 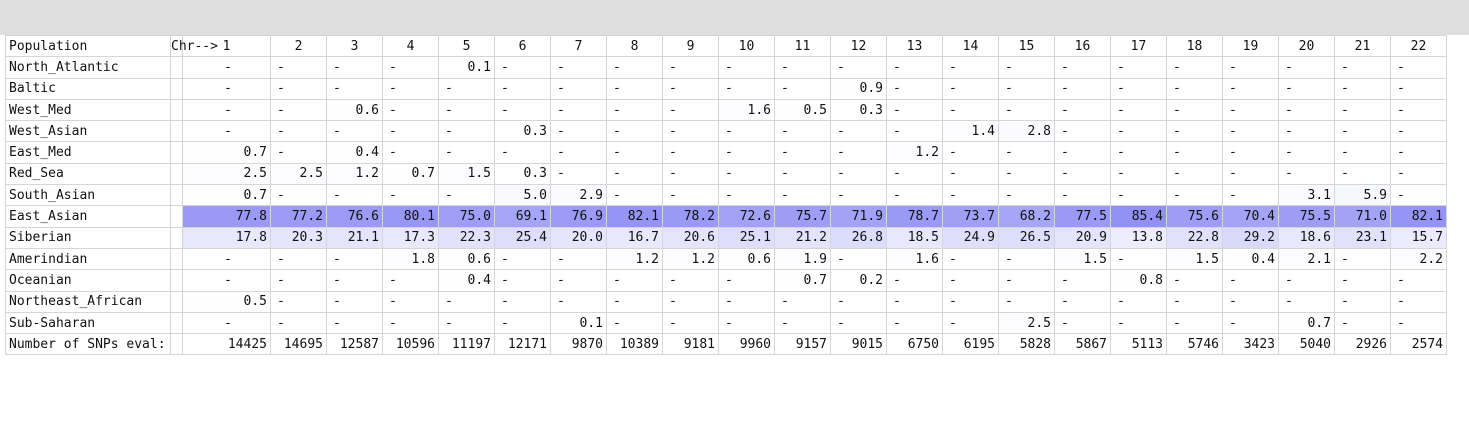 What do you see at coordinates (802, 237) in the screenshot?
I see `value-cell: 21.2` at bounding box center [802, 237].